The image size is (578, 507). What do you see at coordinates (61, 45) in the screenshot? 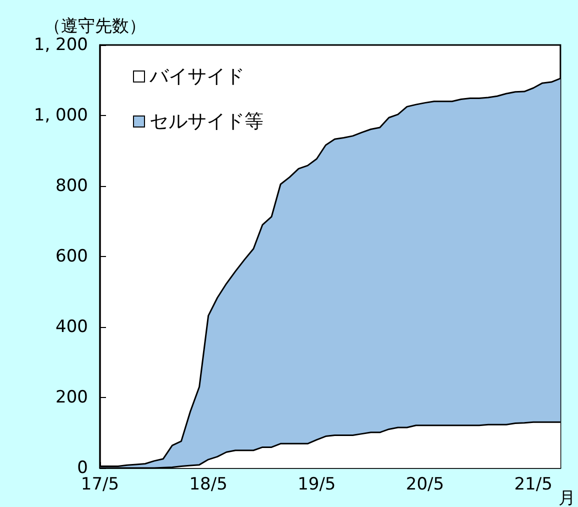
I see `y-tick-label: 1, 200` at bounding box center [61, 45].